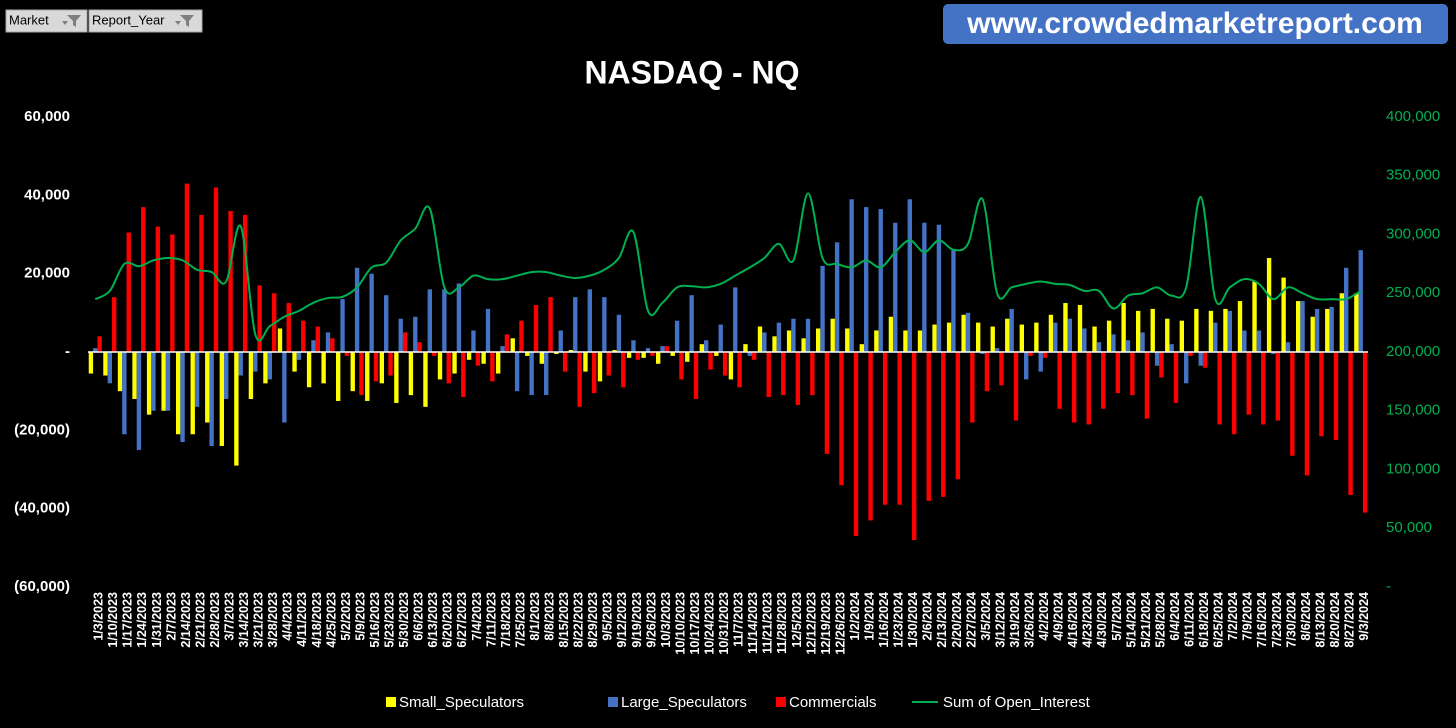 The image size is (1456, 728). Describe the element at coordinates (1413, 292) in the screenshot. I see `y2-tick-label: 250,000` at that location.